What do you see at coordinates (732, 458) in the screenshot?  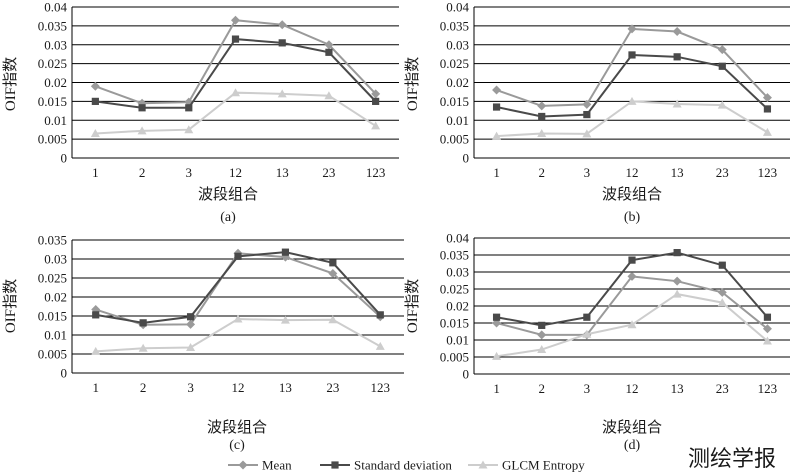 I see `watermark: 测绘学报` at bounding box center [732, 458].